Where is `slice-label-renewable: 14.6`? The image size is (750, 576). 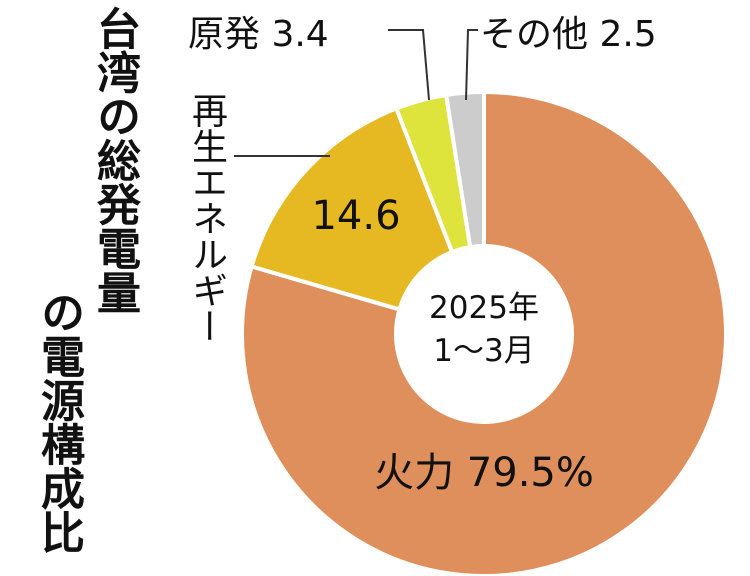 slice-label-renewable: 14.6 is located at coordinates (355, 216).